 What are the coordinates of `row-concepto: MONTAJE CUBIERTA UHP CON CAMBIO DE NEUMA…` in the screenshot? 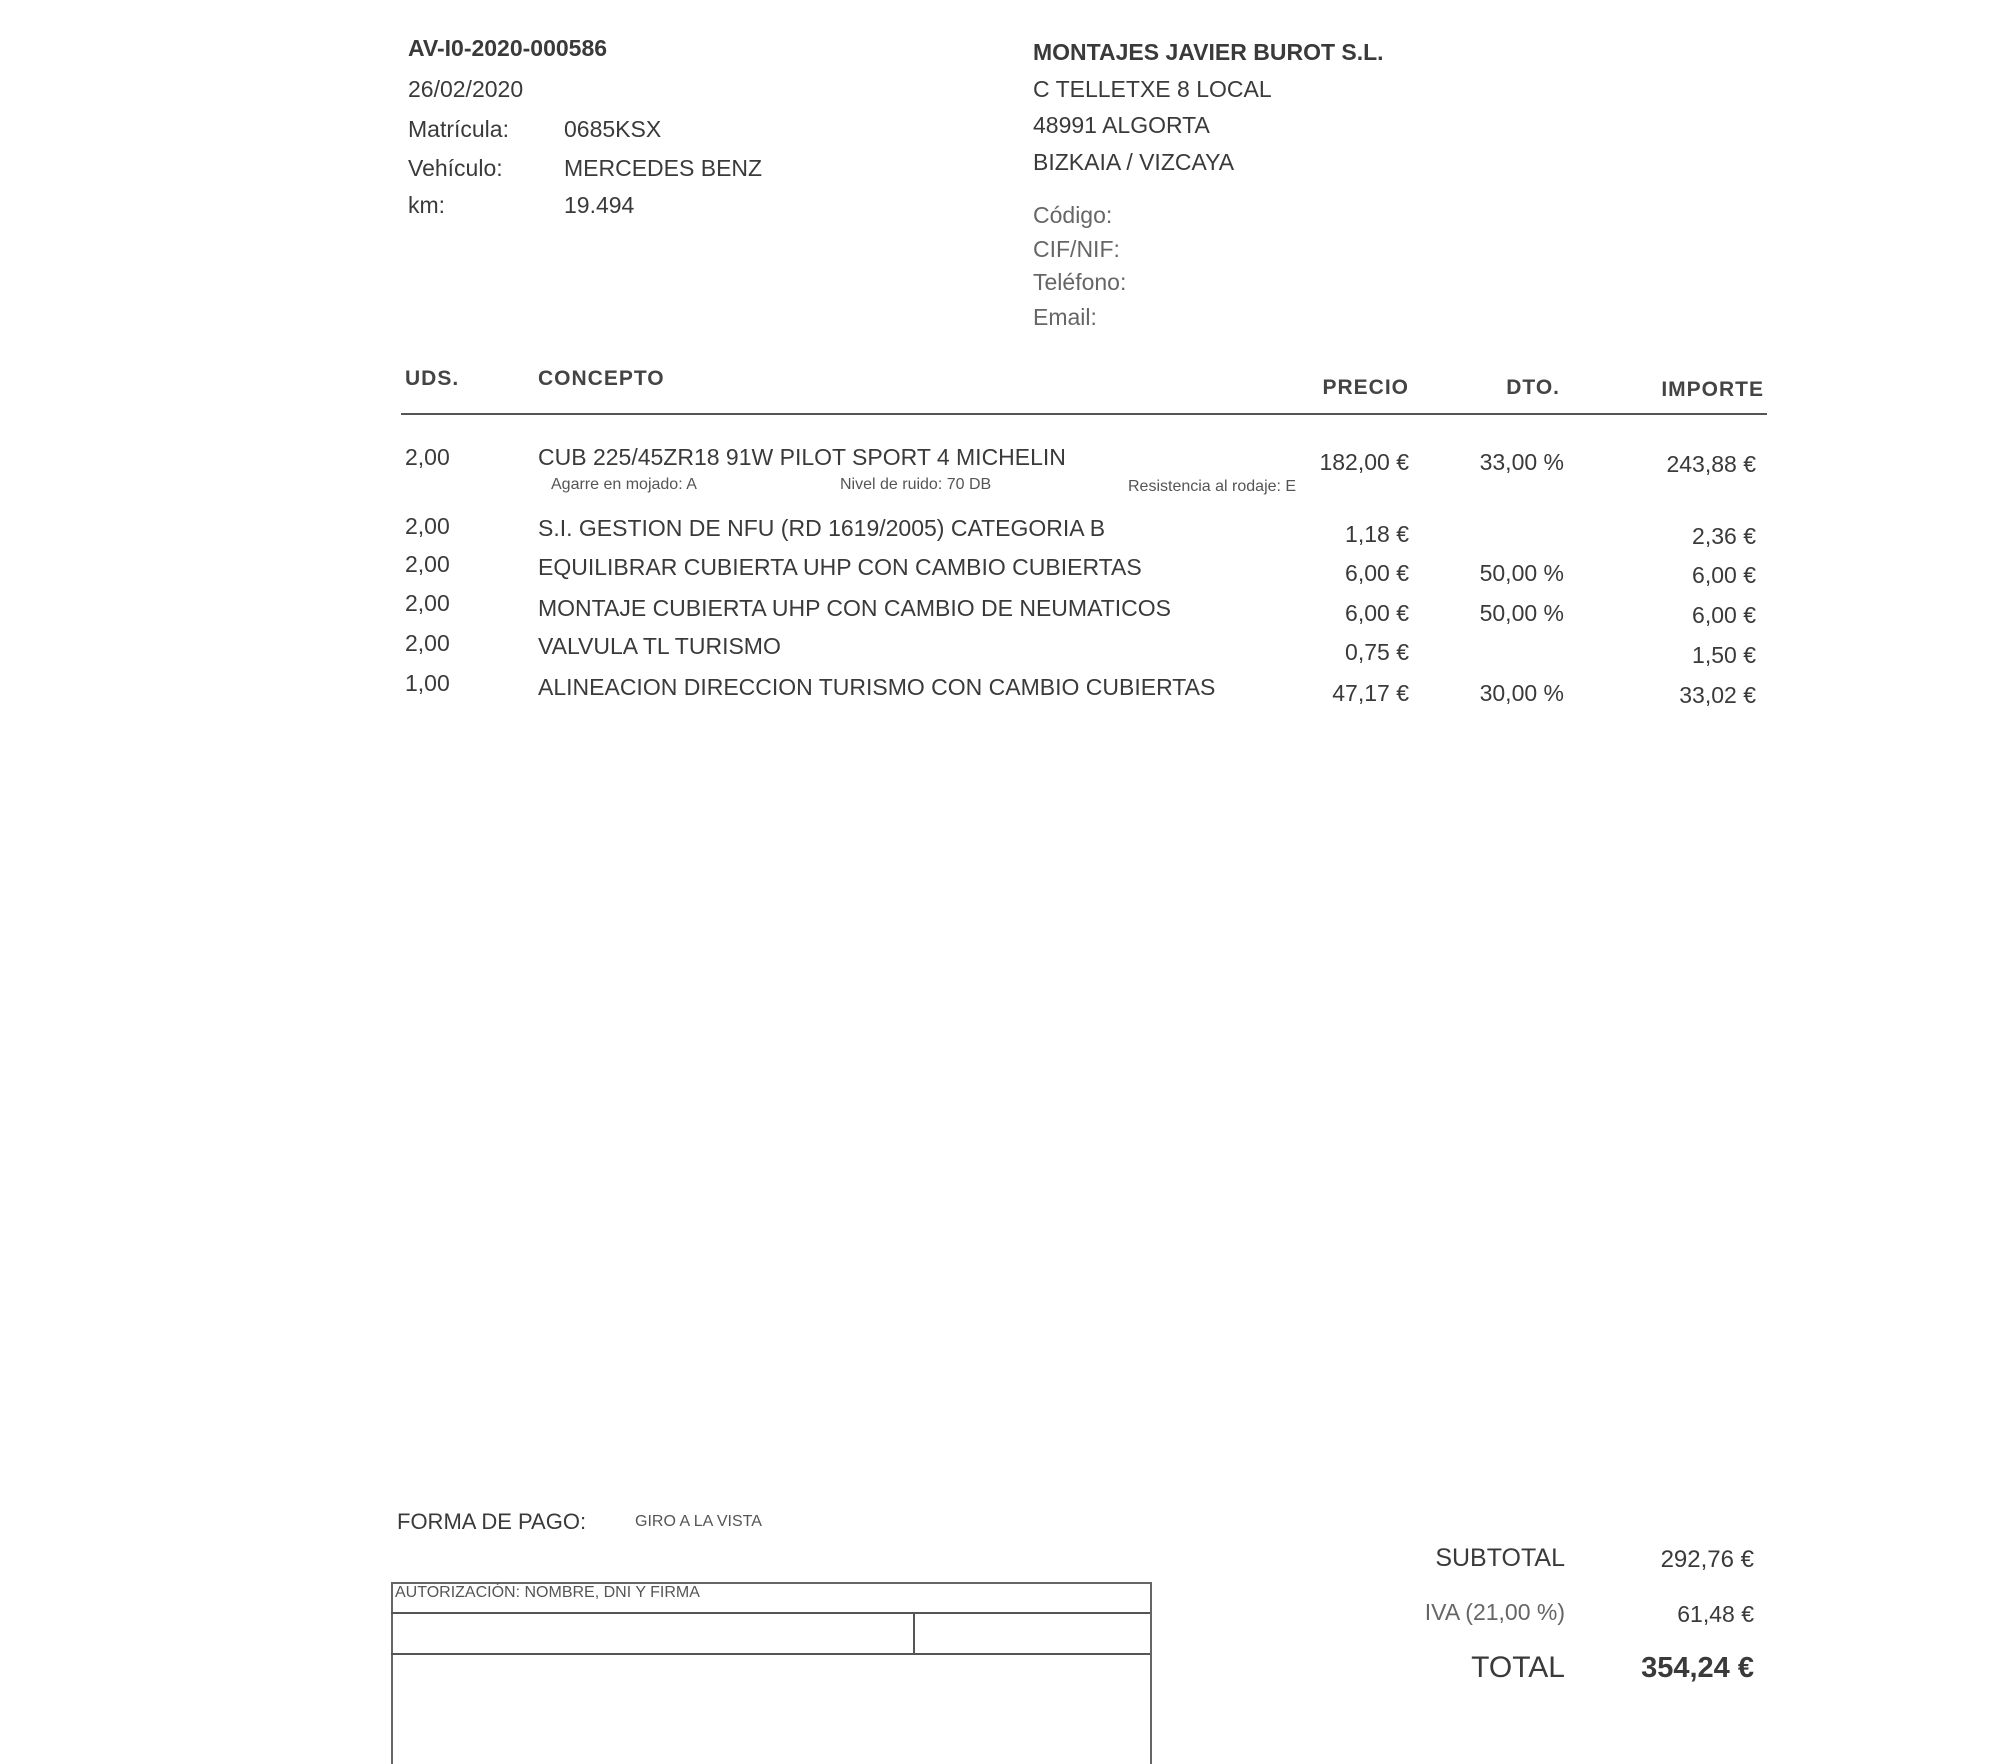 It's located at (854, 608).